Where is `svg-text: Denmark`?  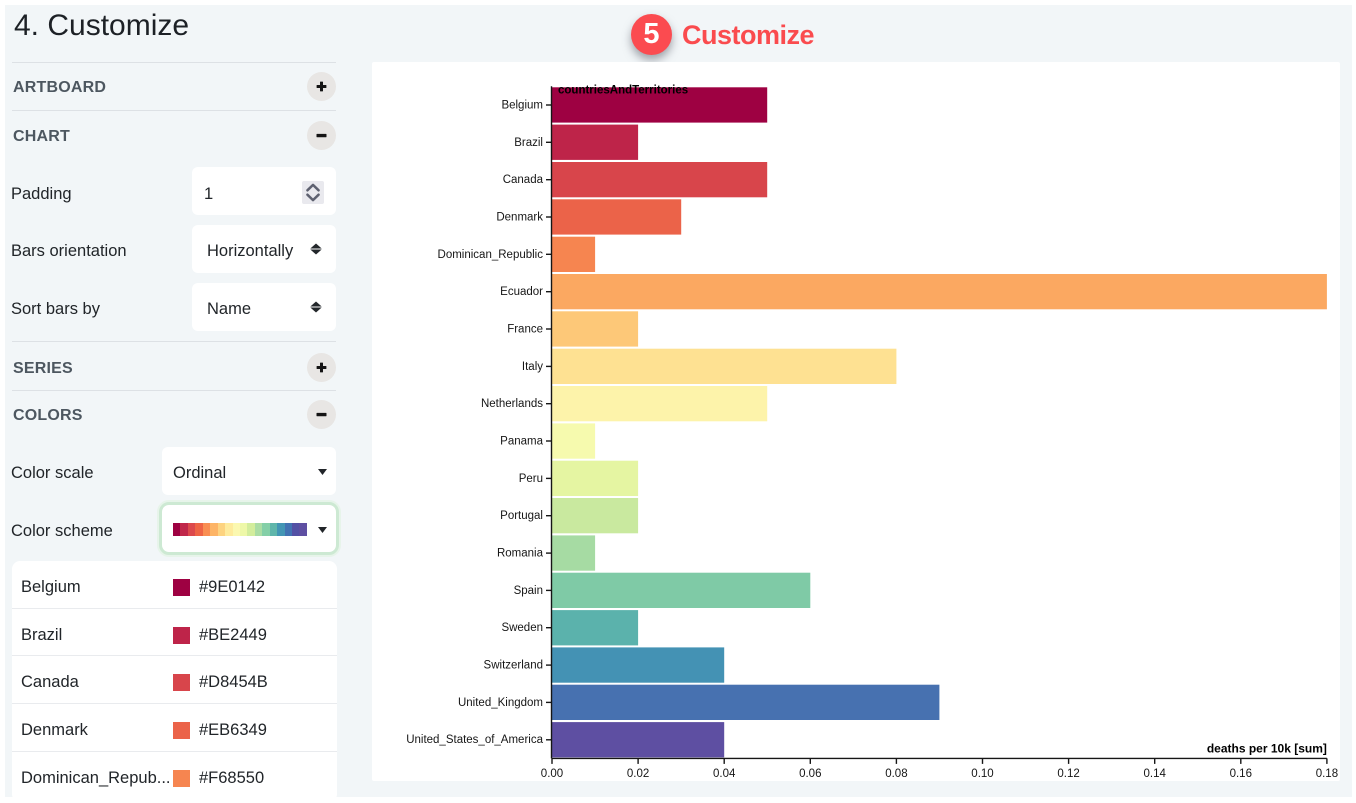 svg-text: Denmark is located at coordinates (519, 218).